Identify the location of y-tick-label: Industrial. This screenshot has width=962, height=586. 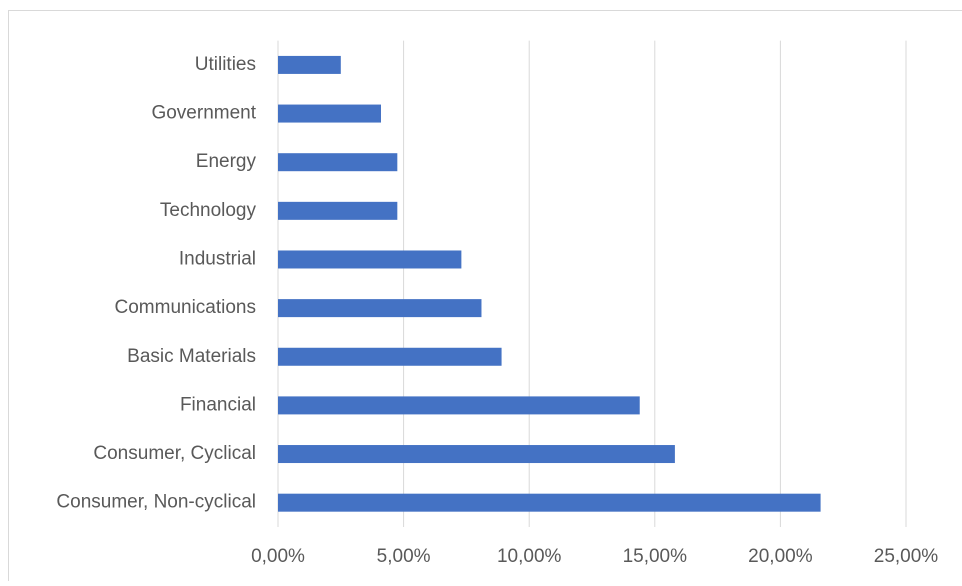
(217, 258).